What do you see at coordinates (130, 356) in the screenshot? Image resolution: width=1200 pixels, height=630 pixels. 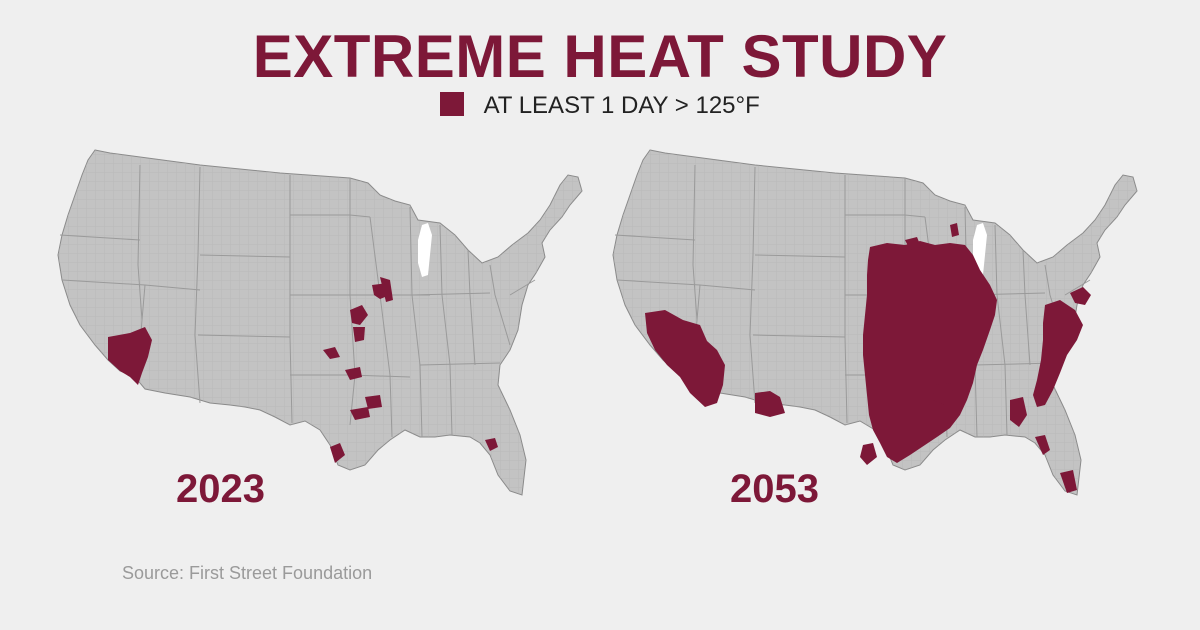 I see `heat-region-arizona-ca` at bounding box center [130, 356].